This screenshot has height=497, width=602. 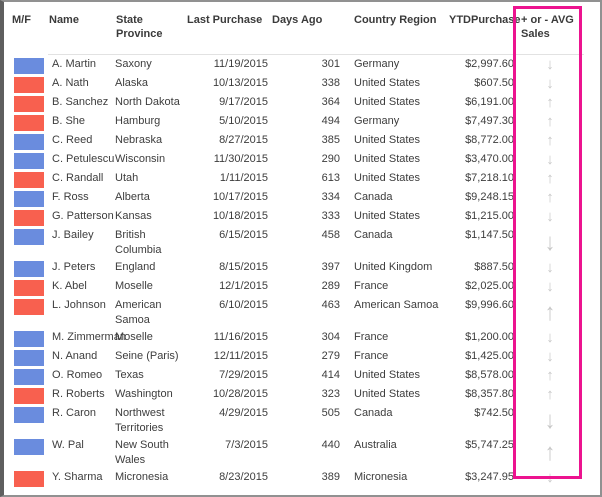 What do you see at coordinates (489, 355) in the screenshot?
I see `ytd-cell: $1,425.00` at bounding box center [489, 355].